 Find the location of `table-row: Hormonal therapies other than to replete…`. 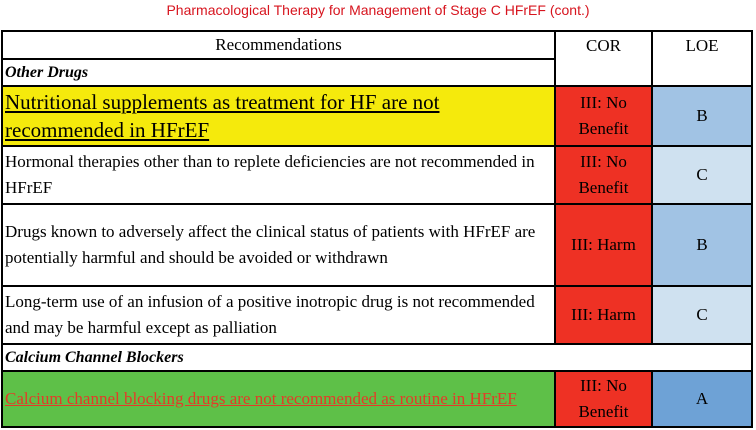

table-row: Hormonal therapies other than to replete… is located at coordinates (377, 175).